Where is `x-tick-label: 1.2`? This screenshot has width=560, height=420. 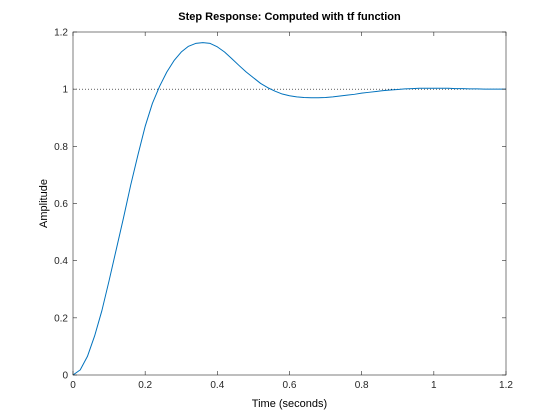 x-tick-label: 1.2 is located at coordinates (506, 385).